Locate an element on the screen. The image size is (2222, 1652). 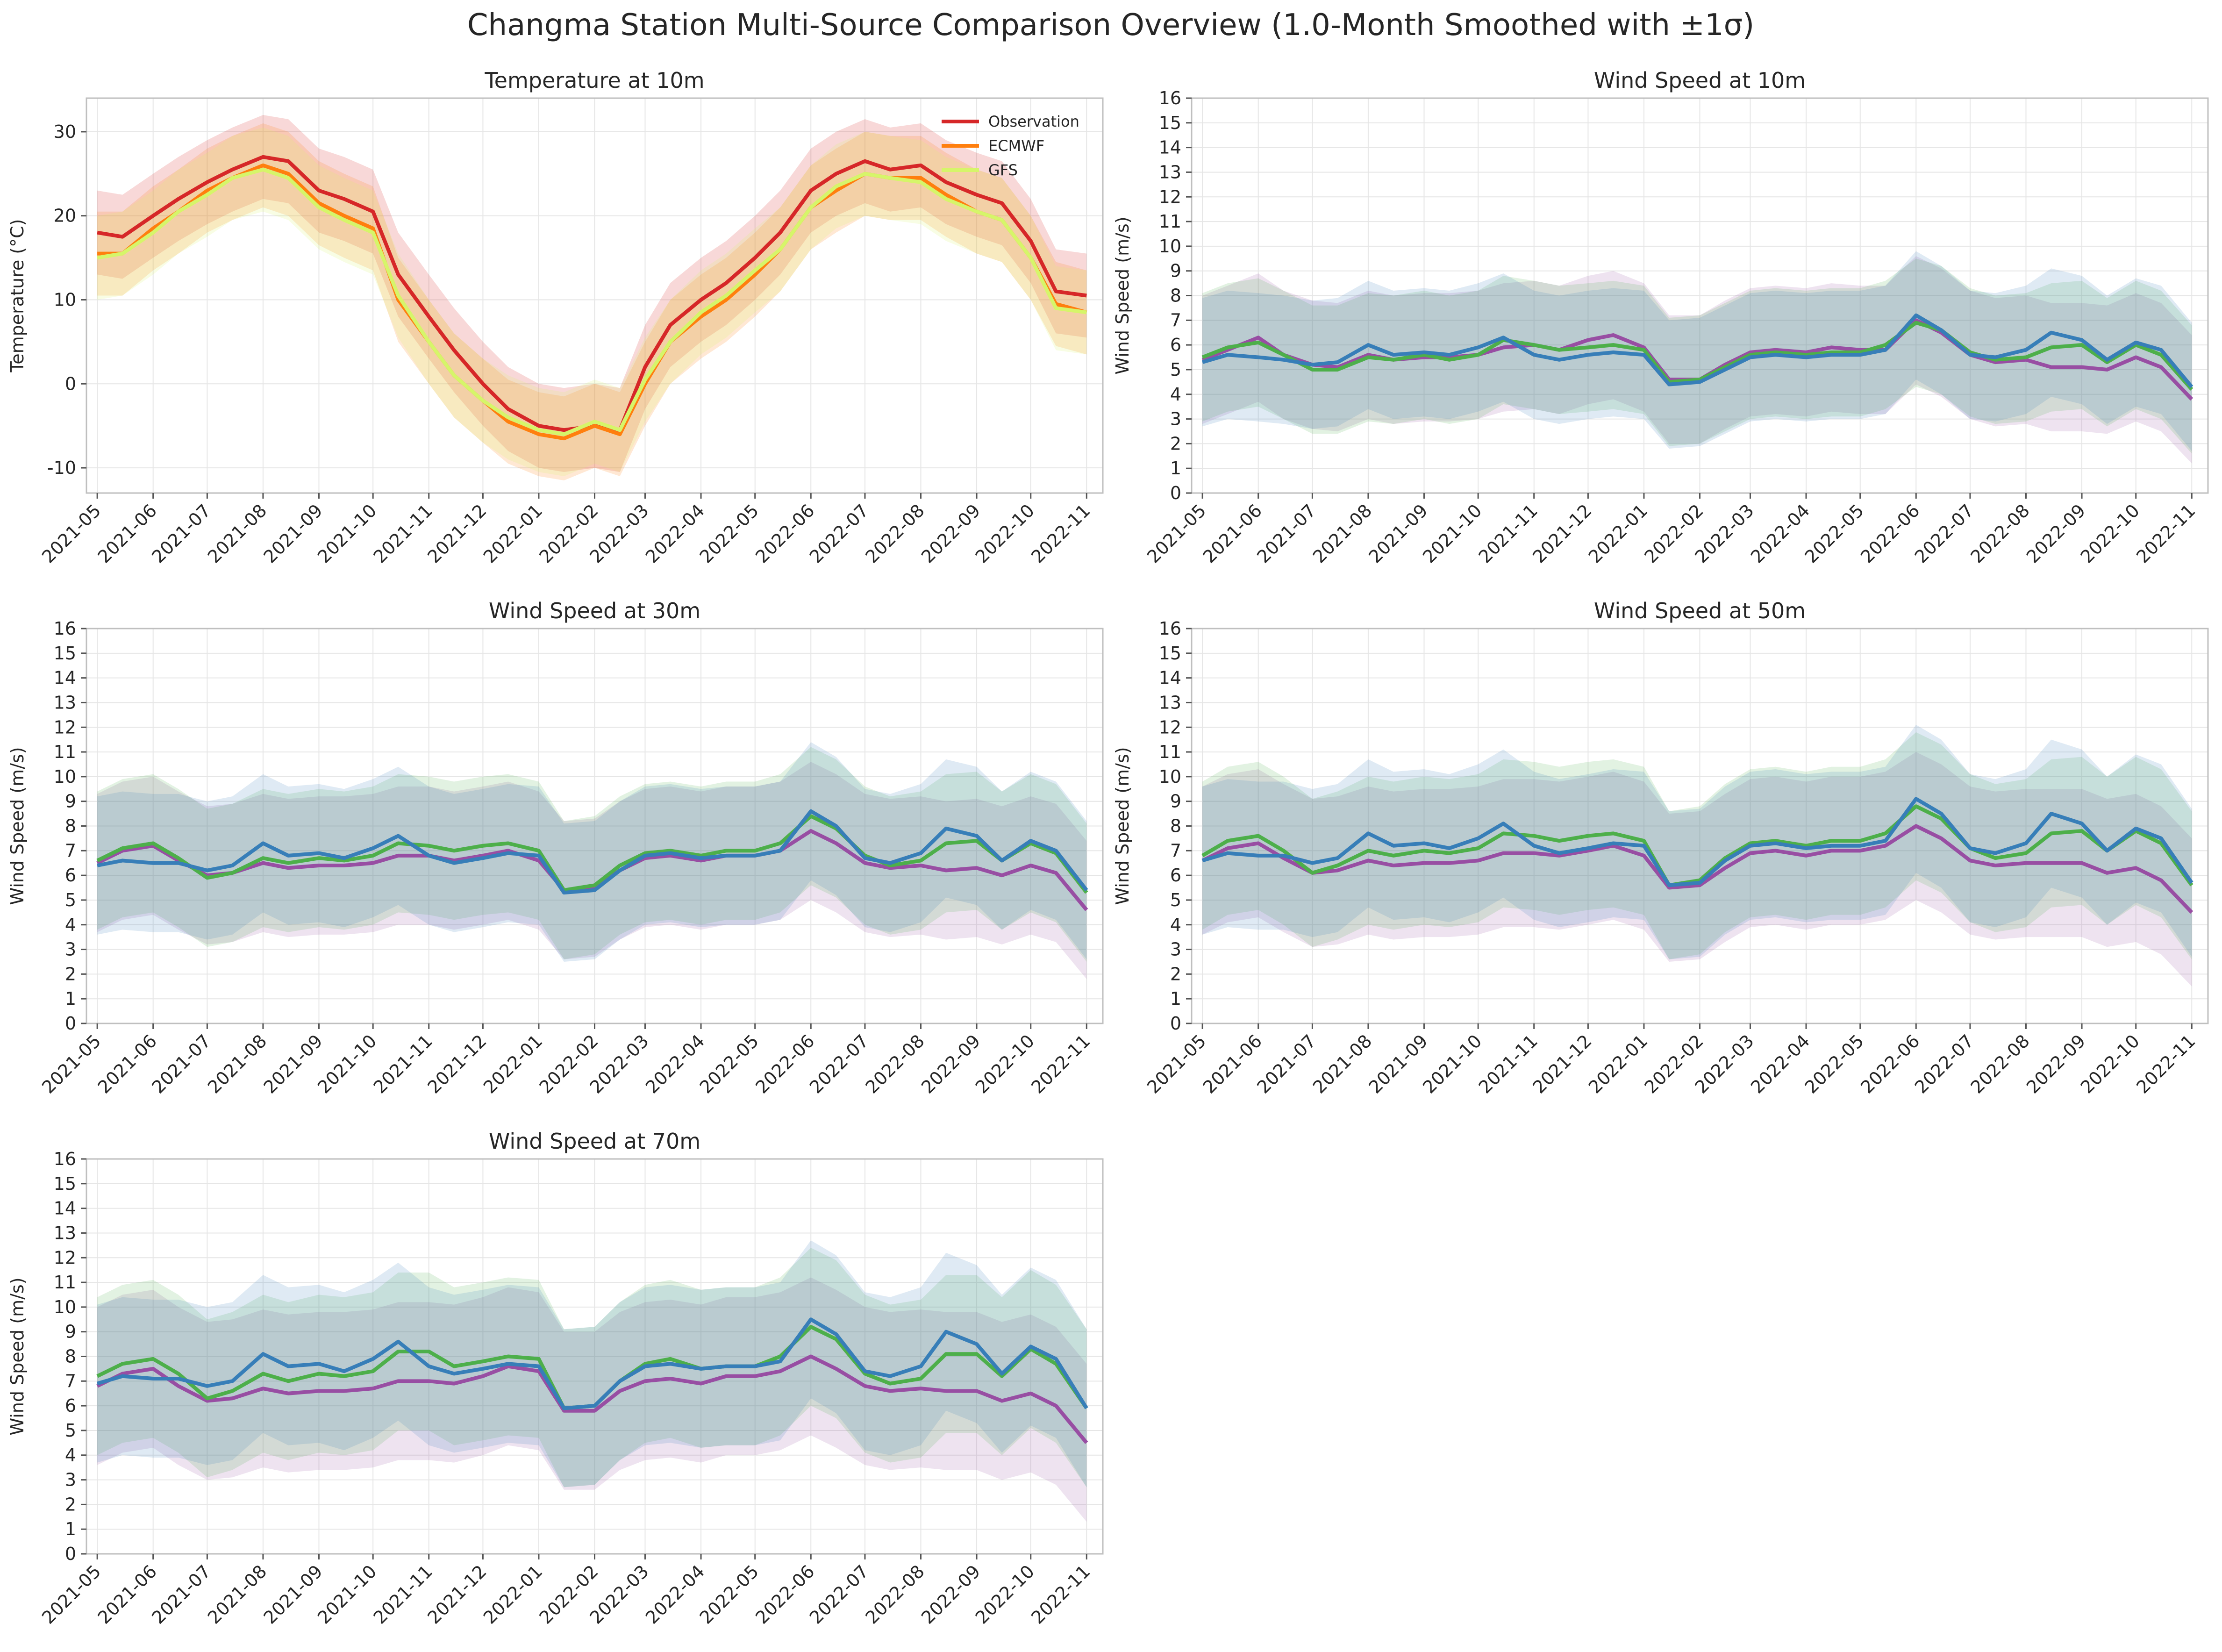
y-tick-label: 20 is located at coordinates (65, 216).